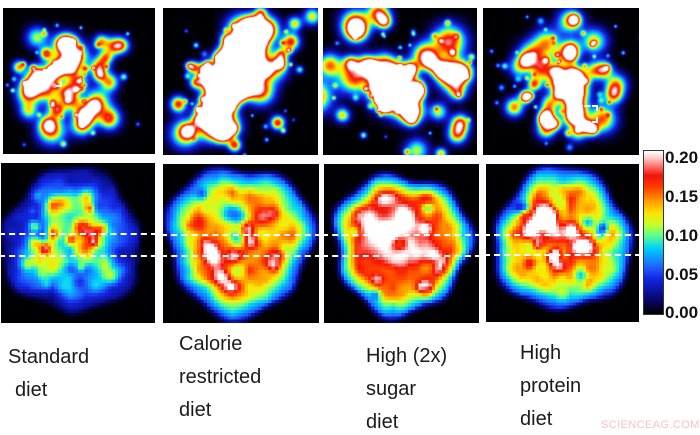 The width and height of the screenshot is (700, 435). I want to click on caption-calorie-restricted-diet: Calorie restricted diet, so click(220, 377).